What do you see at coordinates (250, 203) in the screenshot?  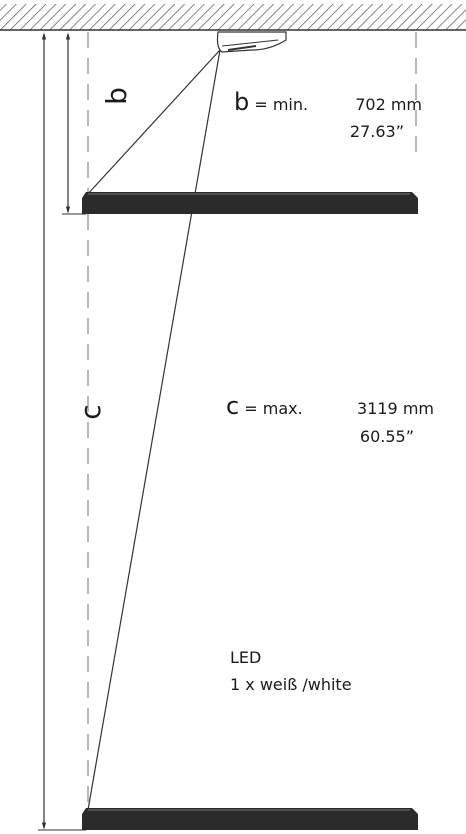 I see `luminaire-panel-upper` at bounding box center [250, 203].